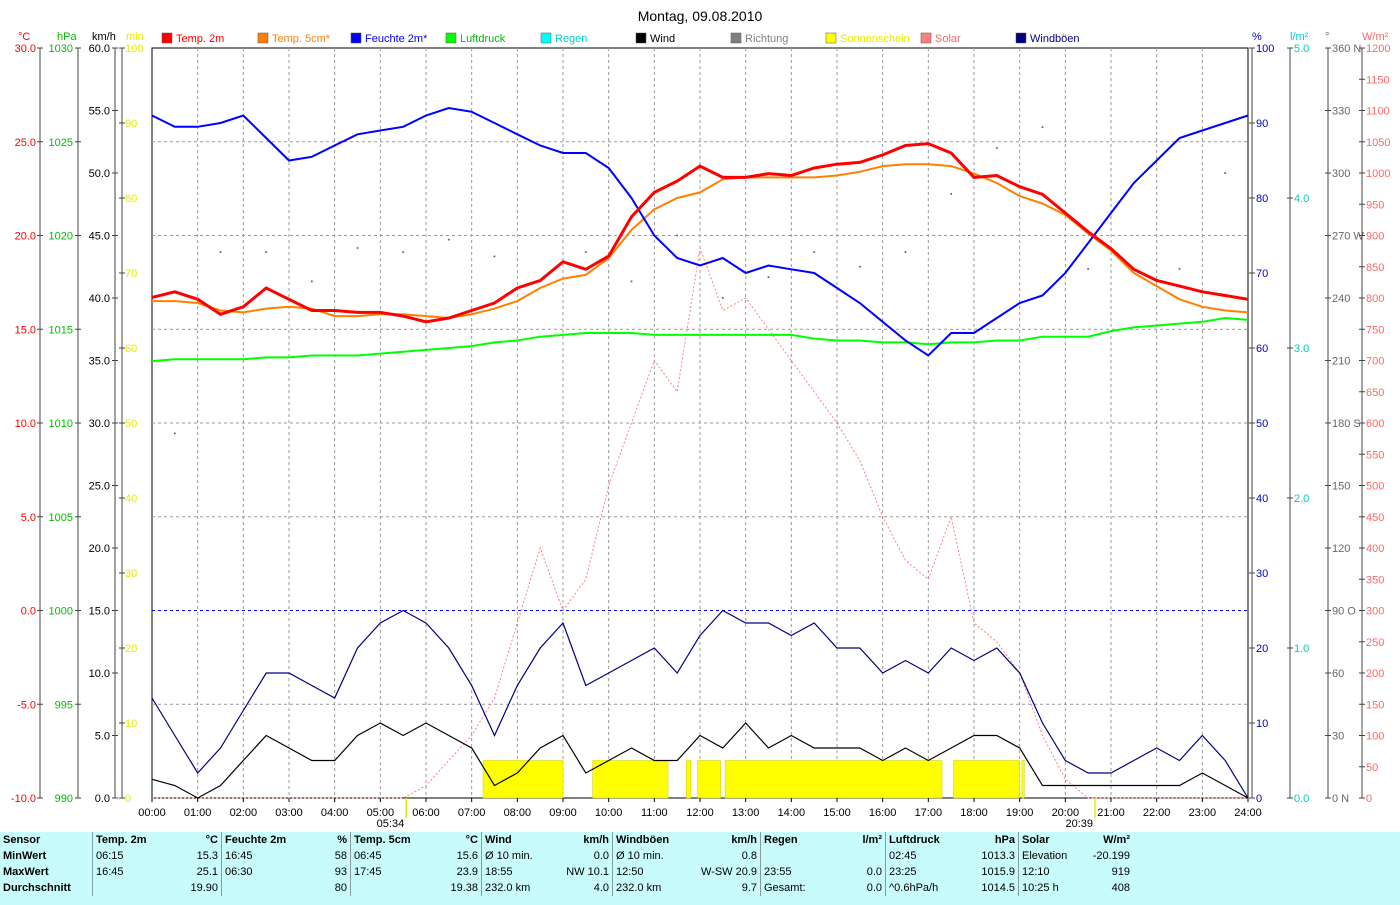  What do you see at coordinates (64, 705) in the screenshot?
I see `axis-tick-label: 995` at bounding box center [64, 705].